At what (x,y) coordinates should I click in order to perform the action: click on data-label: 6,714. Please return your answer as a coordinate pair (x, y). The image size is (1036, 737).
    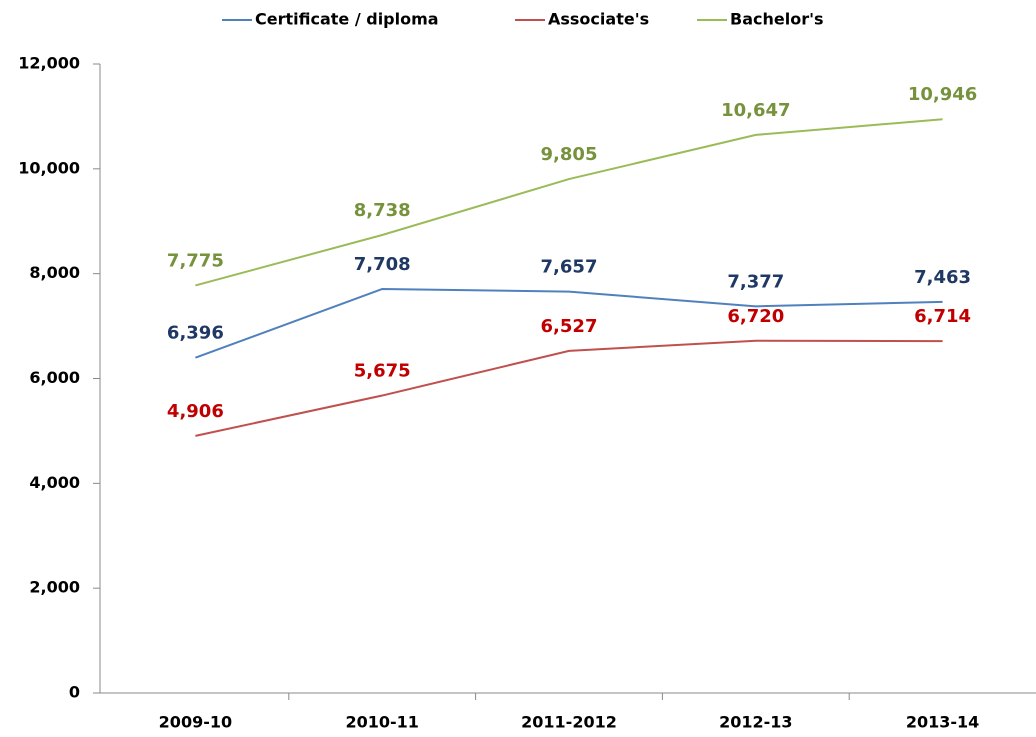
    Looking at the image, I should click on (942, 316).